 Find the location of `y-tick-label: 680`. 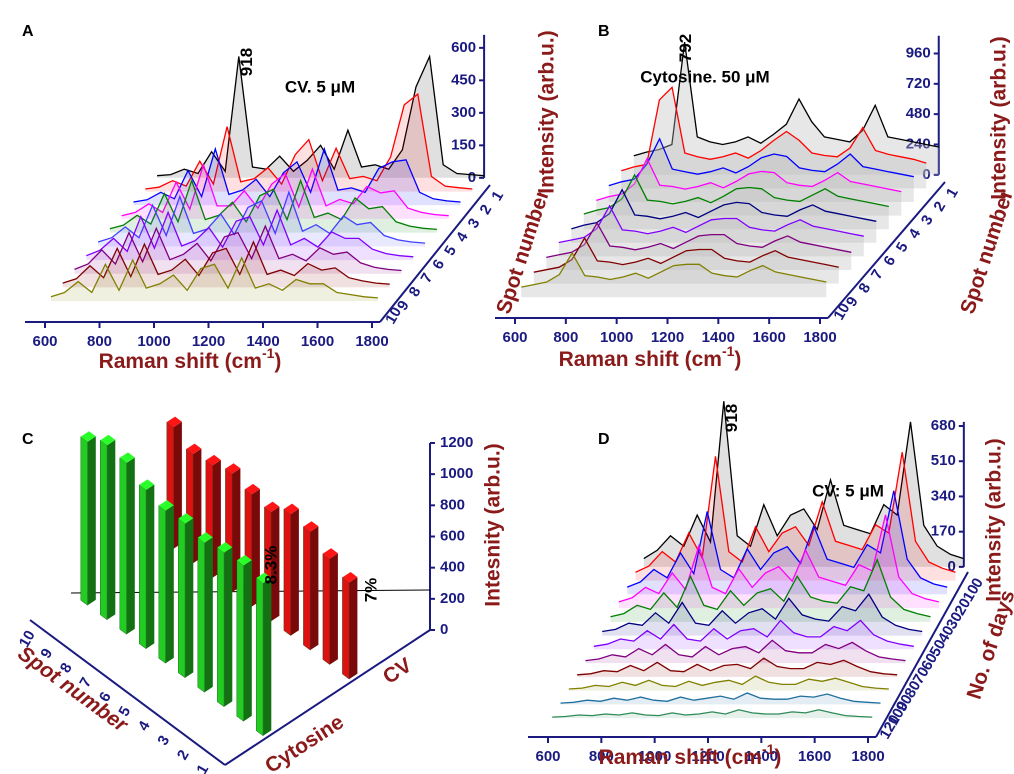

y-tick-label: 680 is located at coordinates (943, 425).